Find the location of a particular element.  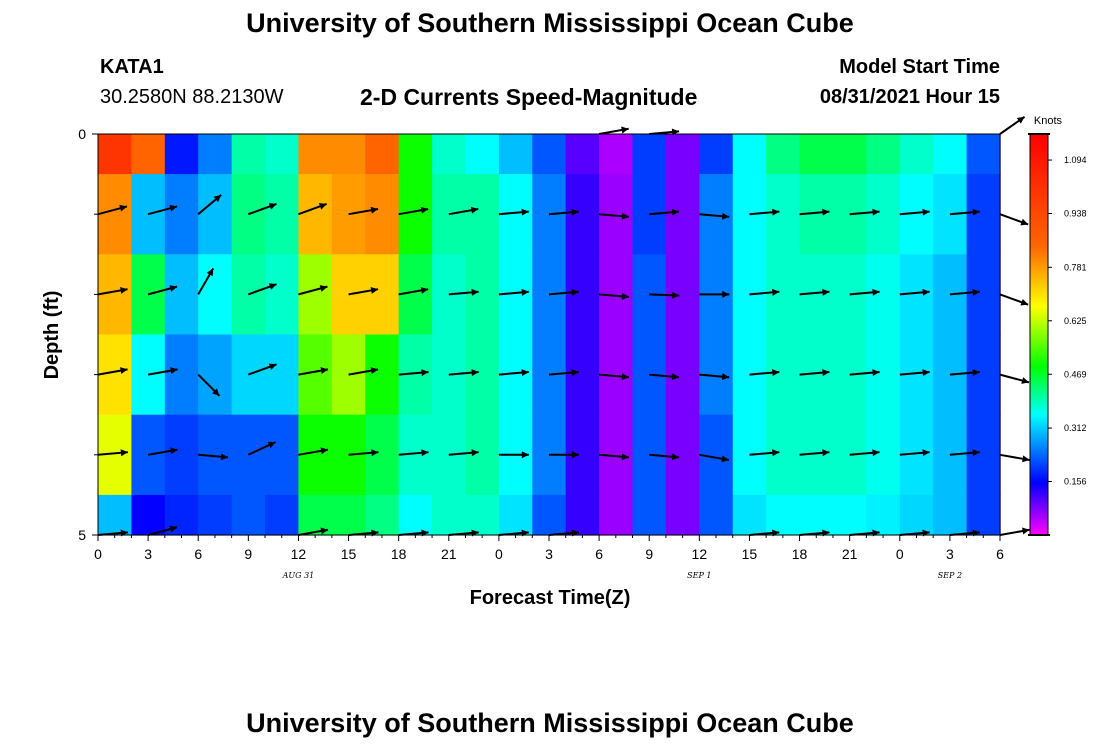

y-axis-label: Depth (ft) is located at coordinates (52, 335).